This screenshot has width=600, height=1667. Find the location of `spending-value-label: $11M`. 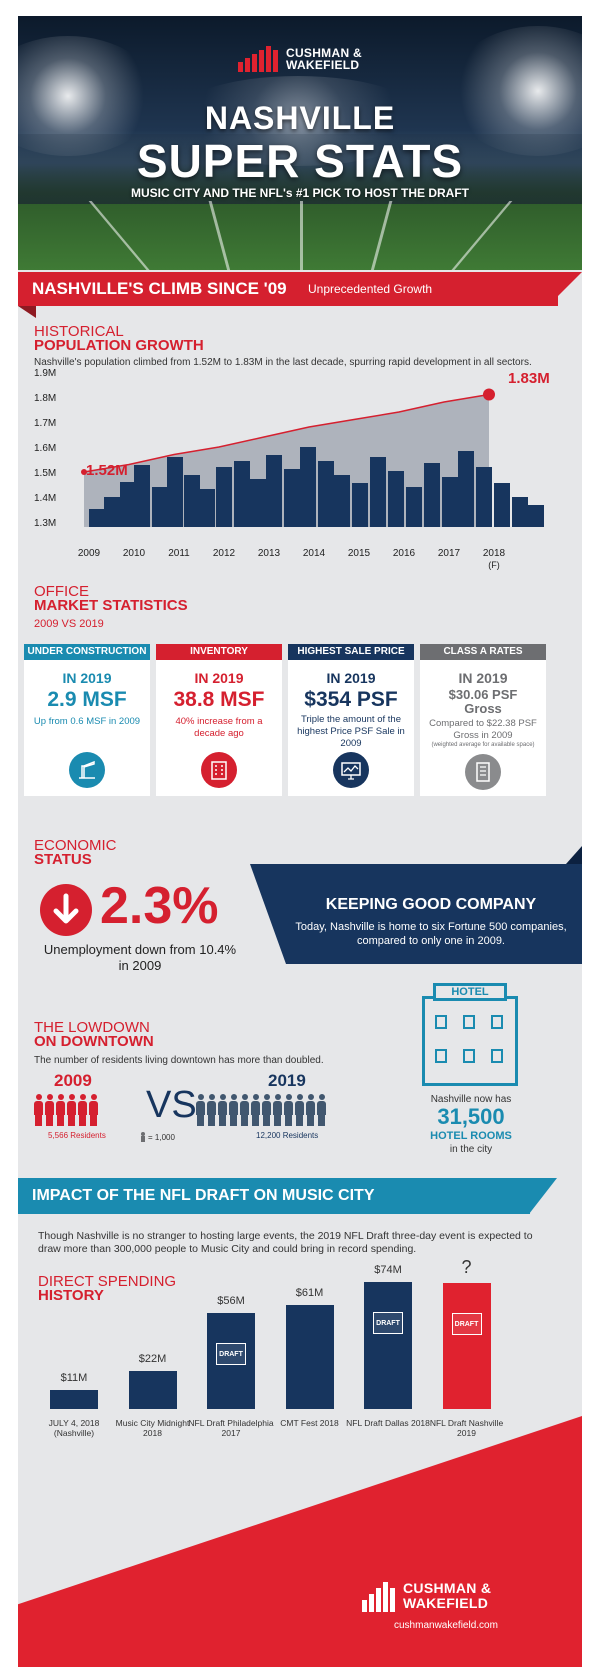

spending-value-label: $11M is located at coordinates (74, 1378).